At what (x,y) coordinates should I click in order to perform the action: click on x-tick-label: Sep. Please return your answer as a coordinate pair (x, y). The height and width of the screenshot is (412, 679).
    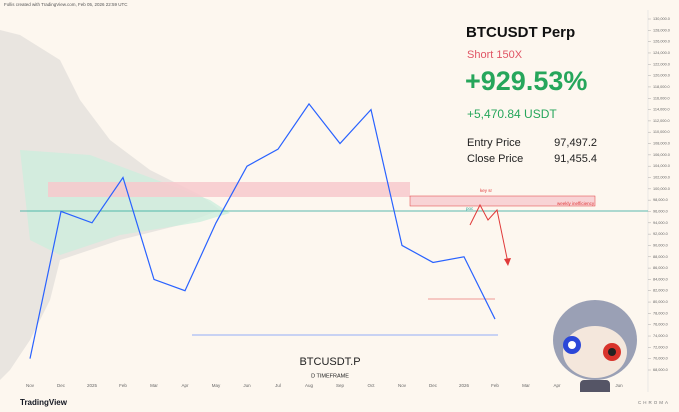
    Looking at the image, I should click on (340, 385).